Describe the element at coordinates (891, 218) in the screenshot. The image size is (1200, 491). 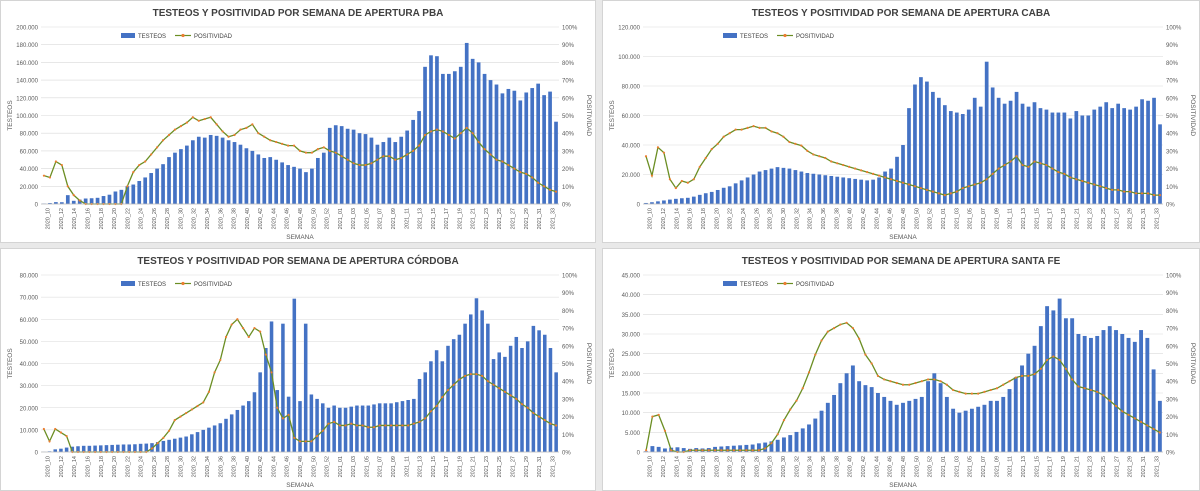
I see `x-tick-label: 2020_46` at that location.